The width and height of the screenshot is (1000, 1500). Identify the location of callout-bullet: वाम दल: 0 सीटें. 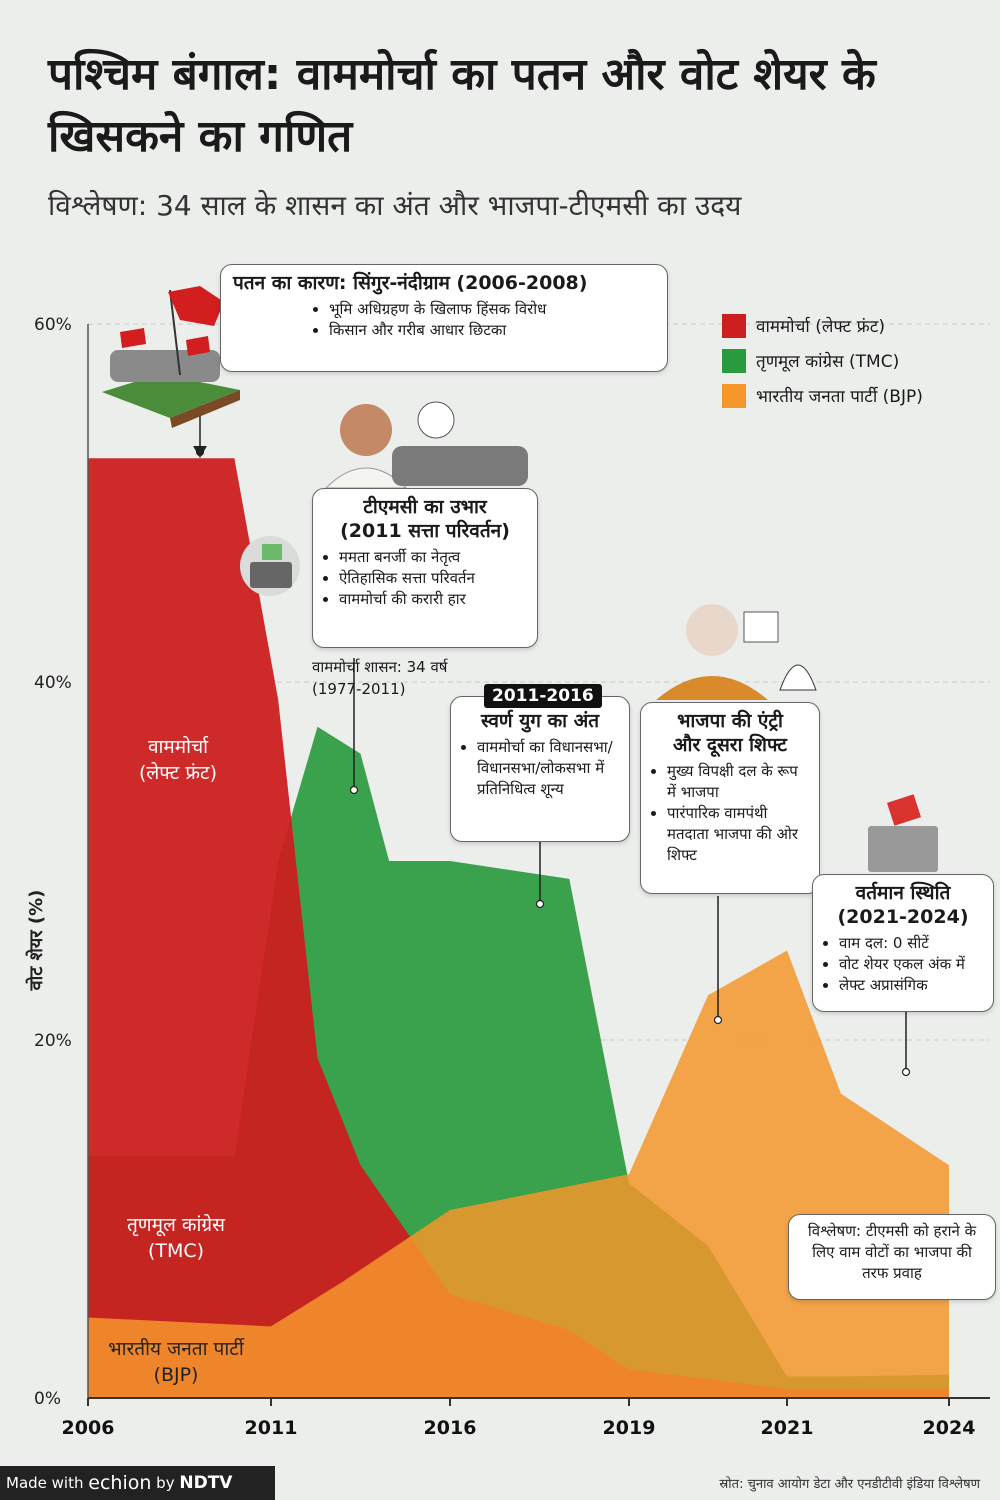
(911, 943).